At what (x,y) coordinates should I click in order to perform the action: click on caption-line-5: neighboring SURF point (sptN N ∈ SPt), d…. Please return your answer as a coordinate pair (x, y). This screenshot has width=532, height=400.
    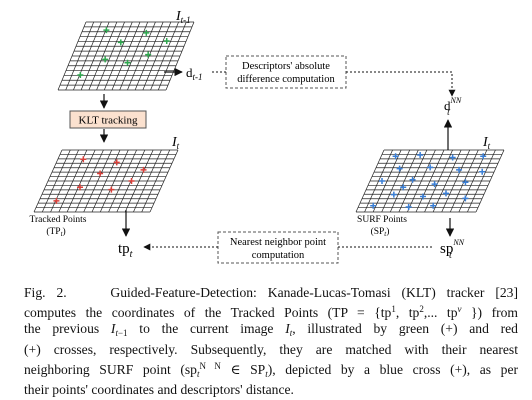
    Looking at the image, I should click on (271, 369).